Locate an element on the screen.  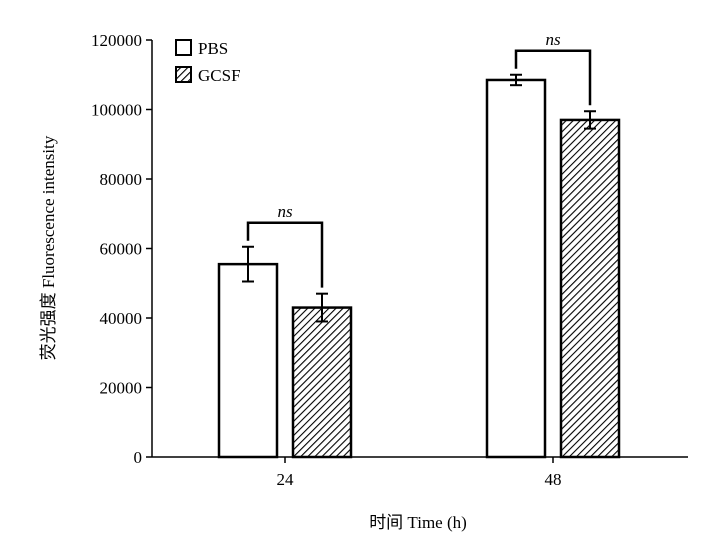
y-tick-label: 60000 is located at coordinates (121, 249).